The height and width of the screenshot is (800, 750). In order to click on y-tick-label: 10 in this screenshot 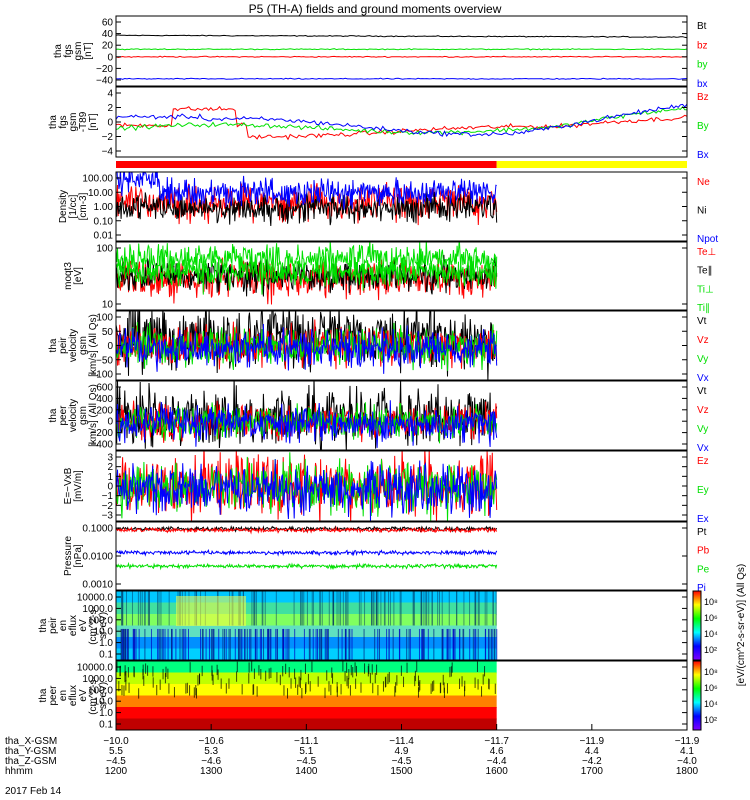, I will do `click(108, 305)`.